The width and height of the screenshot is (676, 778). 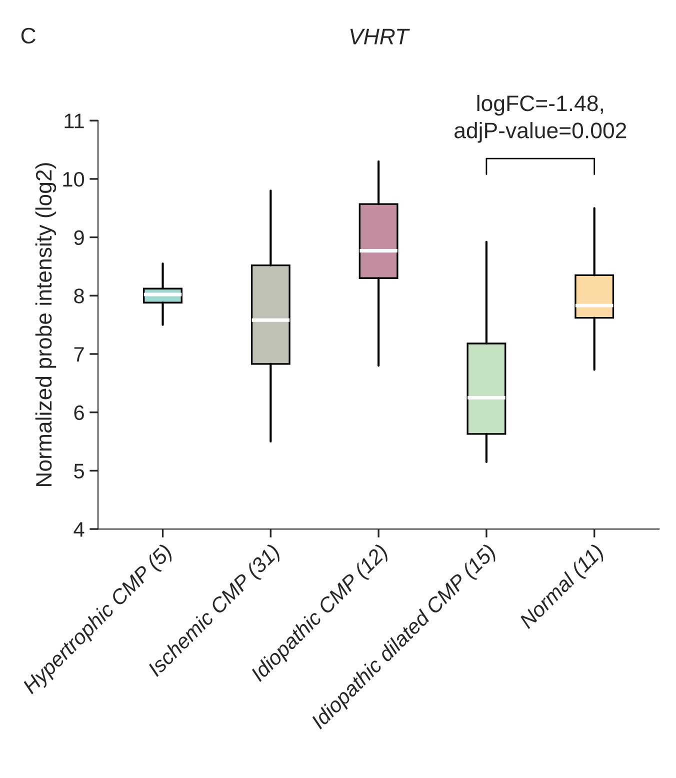 What do you see at coordinates (79, 296) in the screenshot?
I see `y-tick-label: 8` at bounding box center [79, 296].